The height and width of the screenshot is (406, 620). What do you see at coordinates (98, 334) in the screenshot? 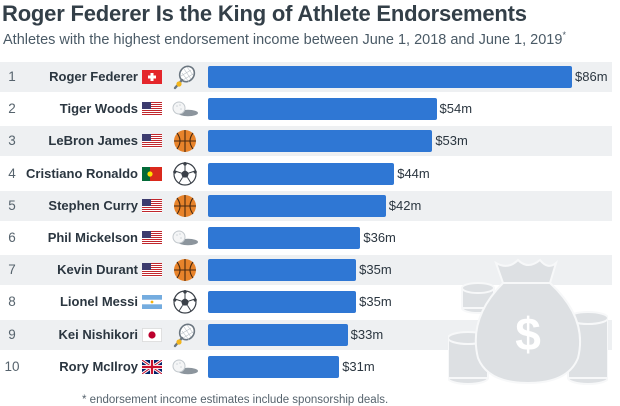
I see `athlete-name-label: Kei Nishikori` at bounding box center [98, 334].